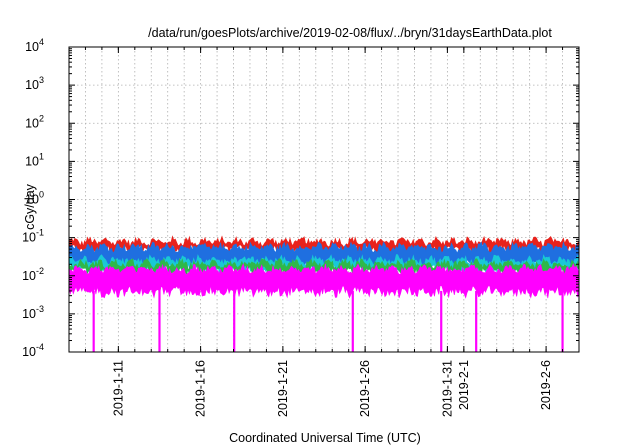  I want to click on y-tick-label: 10⁻³, so click(33, 312).